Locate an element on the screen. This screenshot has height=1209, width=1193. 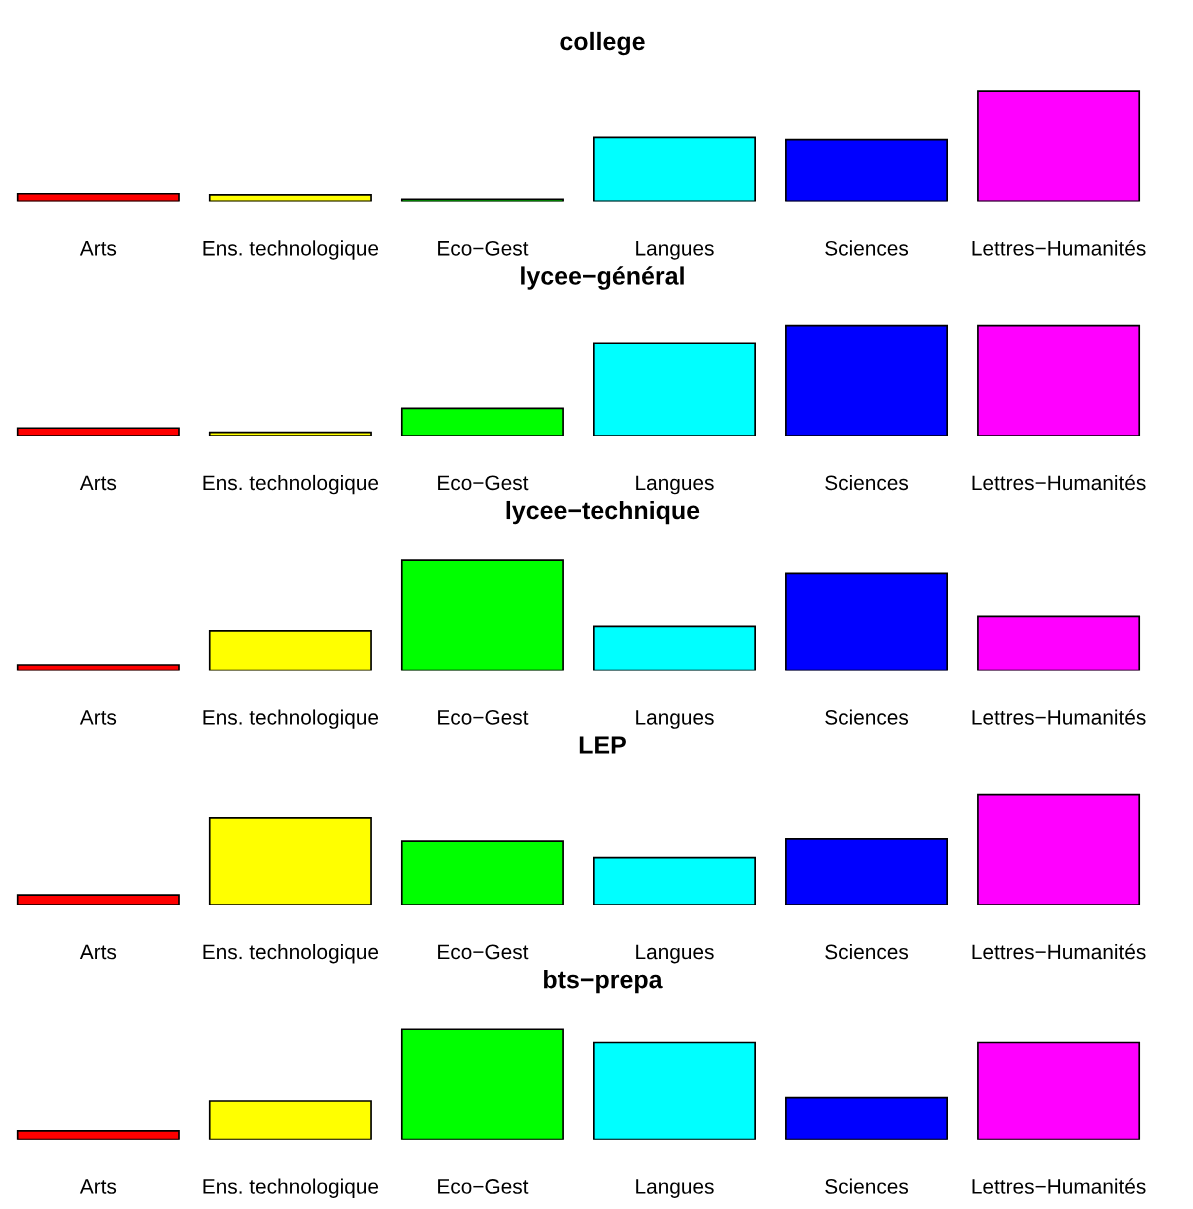
chart-title: lycee−technique is located at coordinates (603, 512).